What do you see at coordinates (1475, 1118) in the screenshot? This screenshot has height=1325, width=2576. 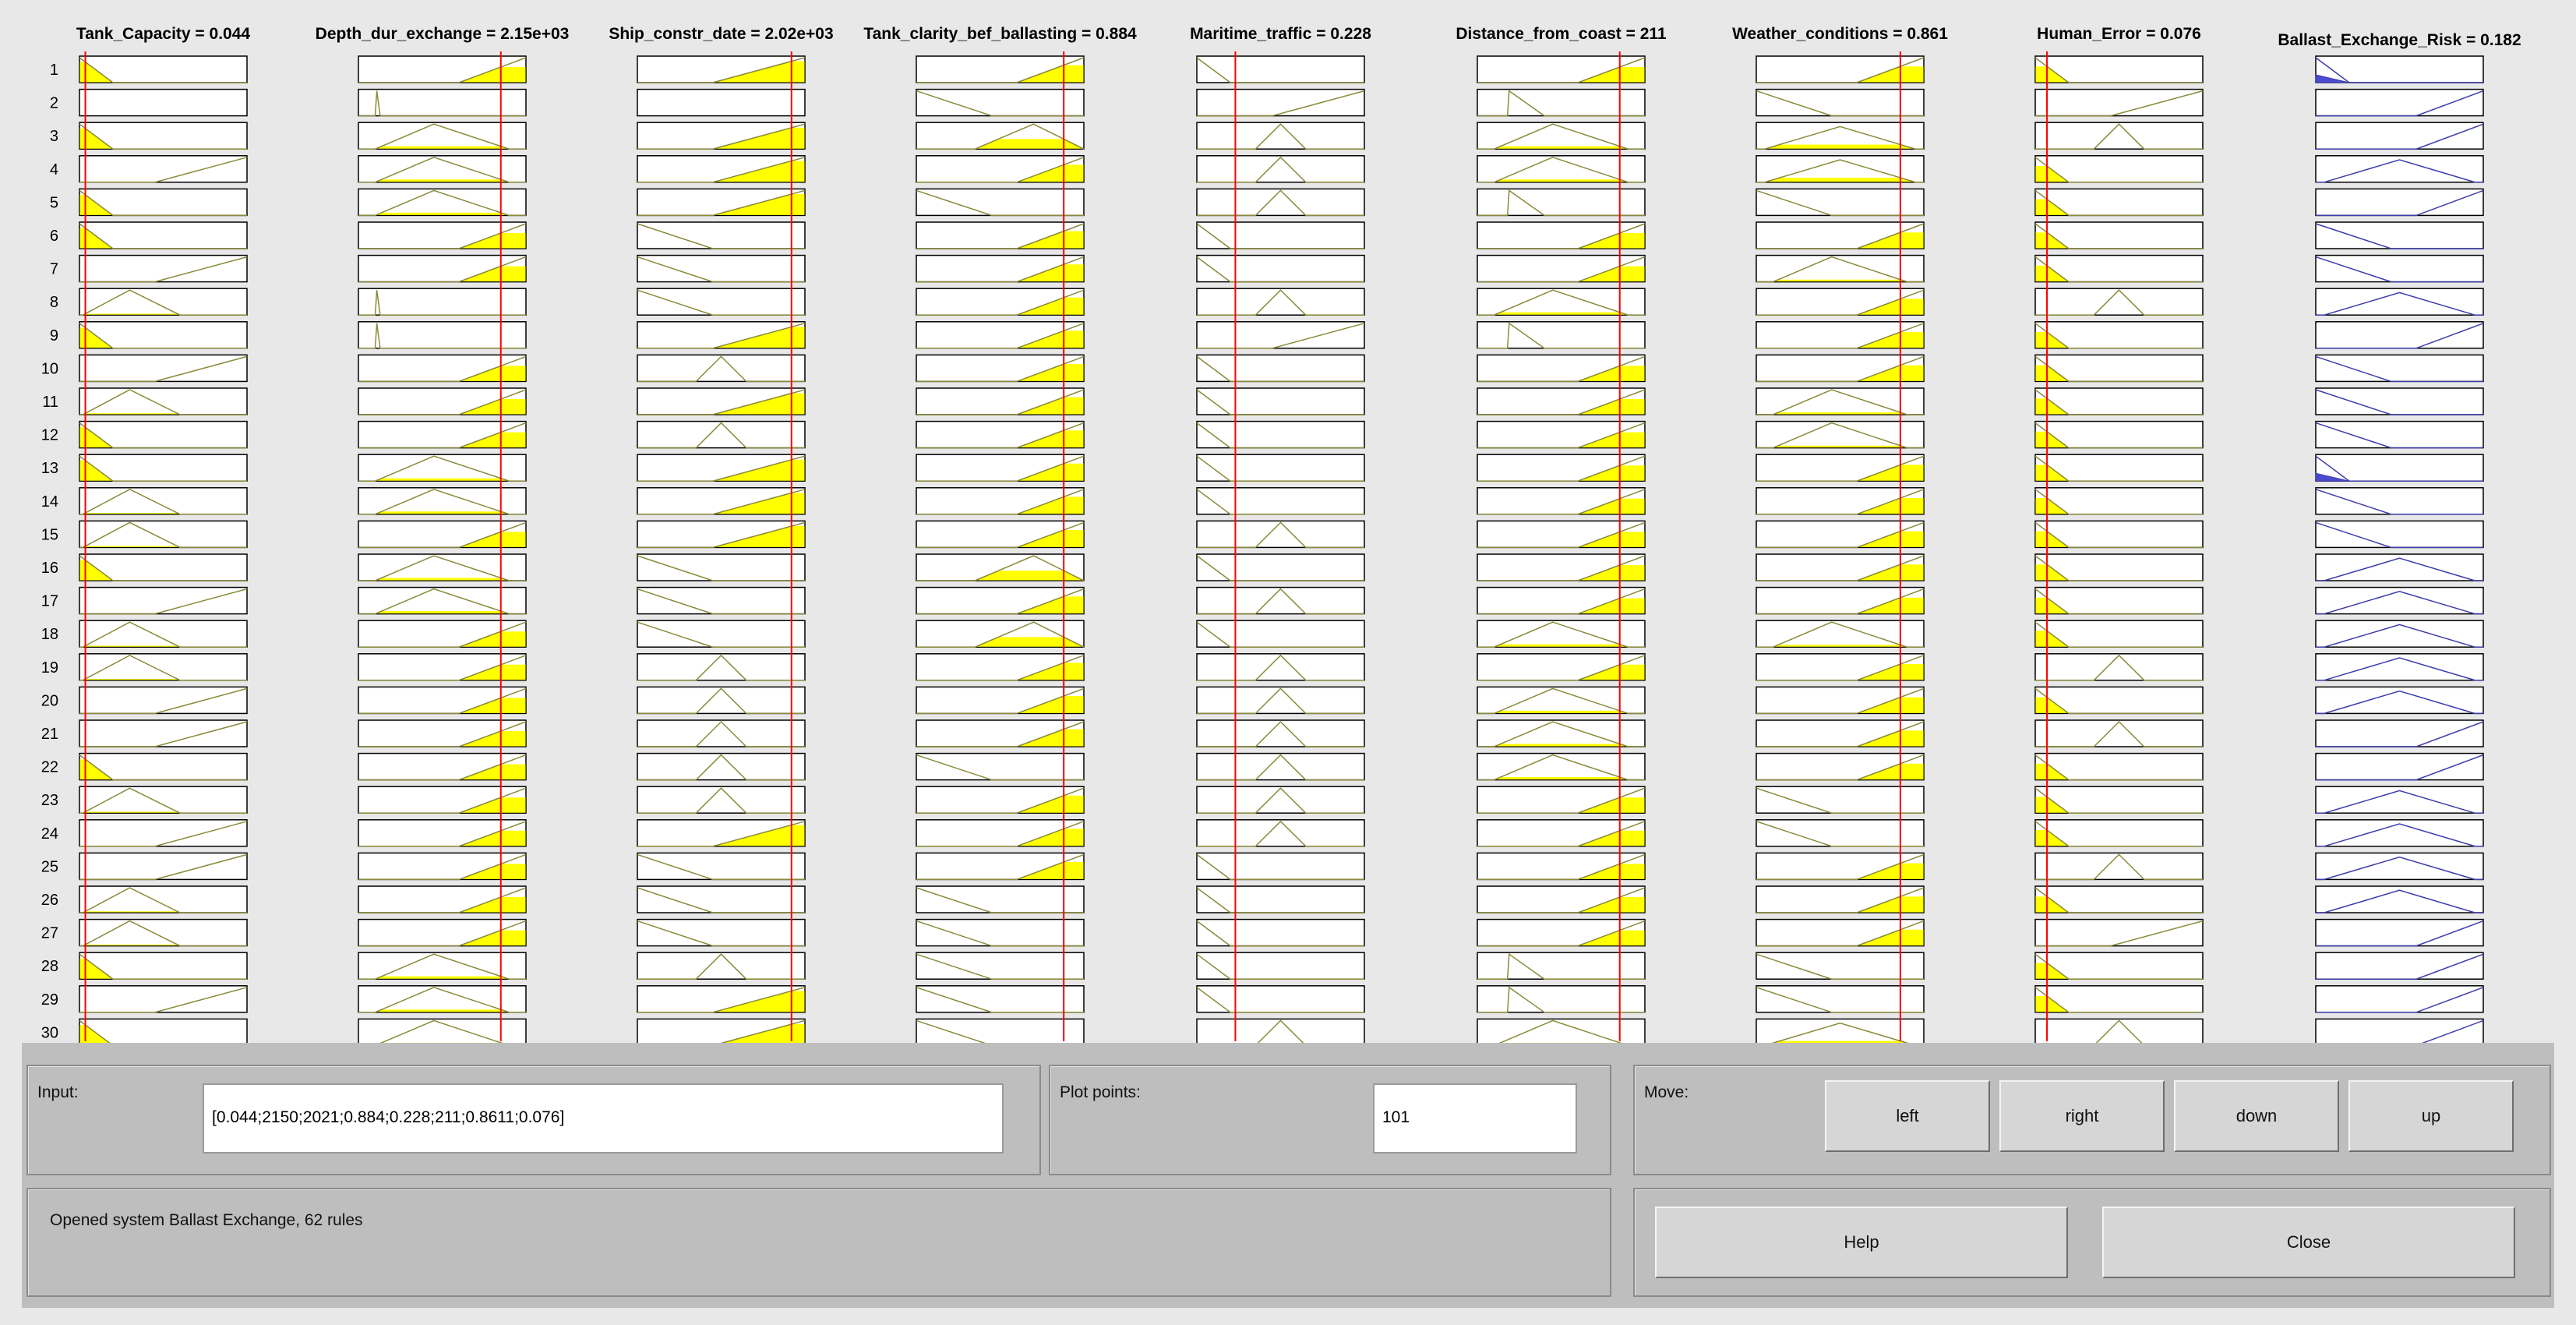 I see `plot-points-field: 101` at bounding box center [1475, 1118].